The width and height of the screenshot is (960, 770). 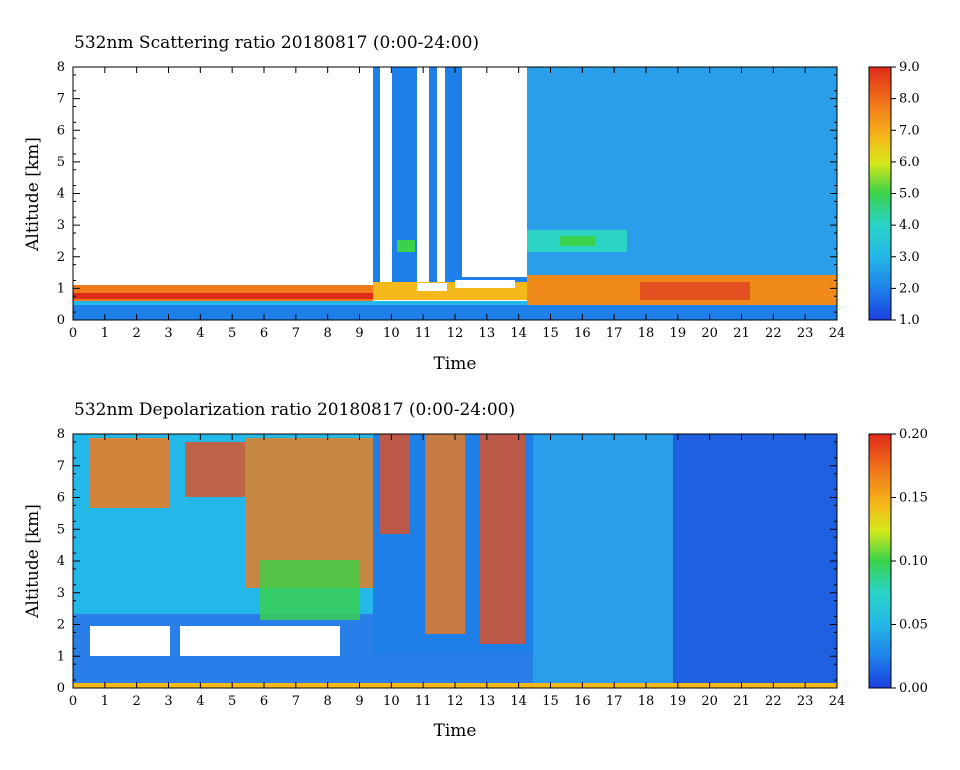 What do you see at coordinates (232, 701) in the screenshot?
I see `x-tick-label: 5` at bounding box center [232, 701].